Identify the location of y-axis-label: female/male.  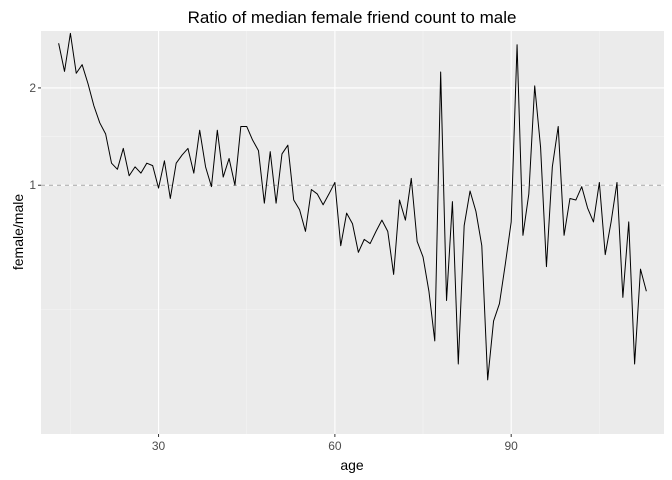
(18, 232).